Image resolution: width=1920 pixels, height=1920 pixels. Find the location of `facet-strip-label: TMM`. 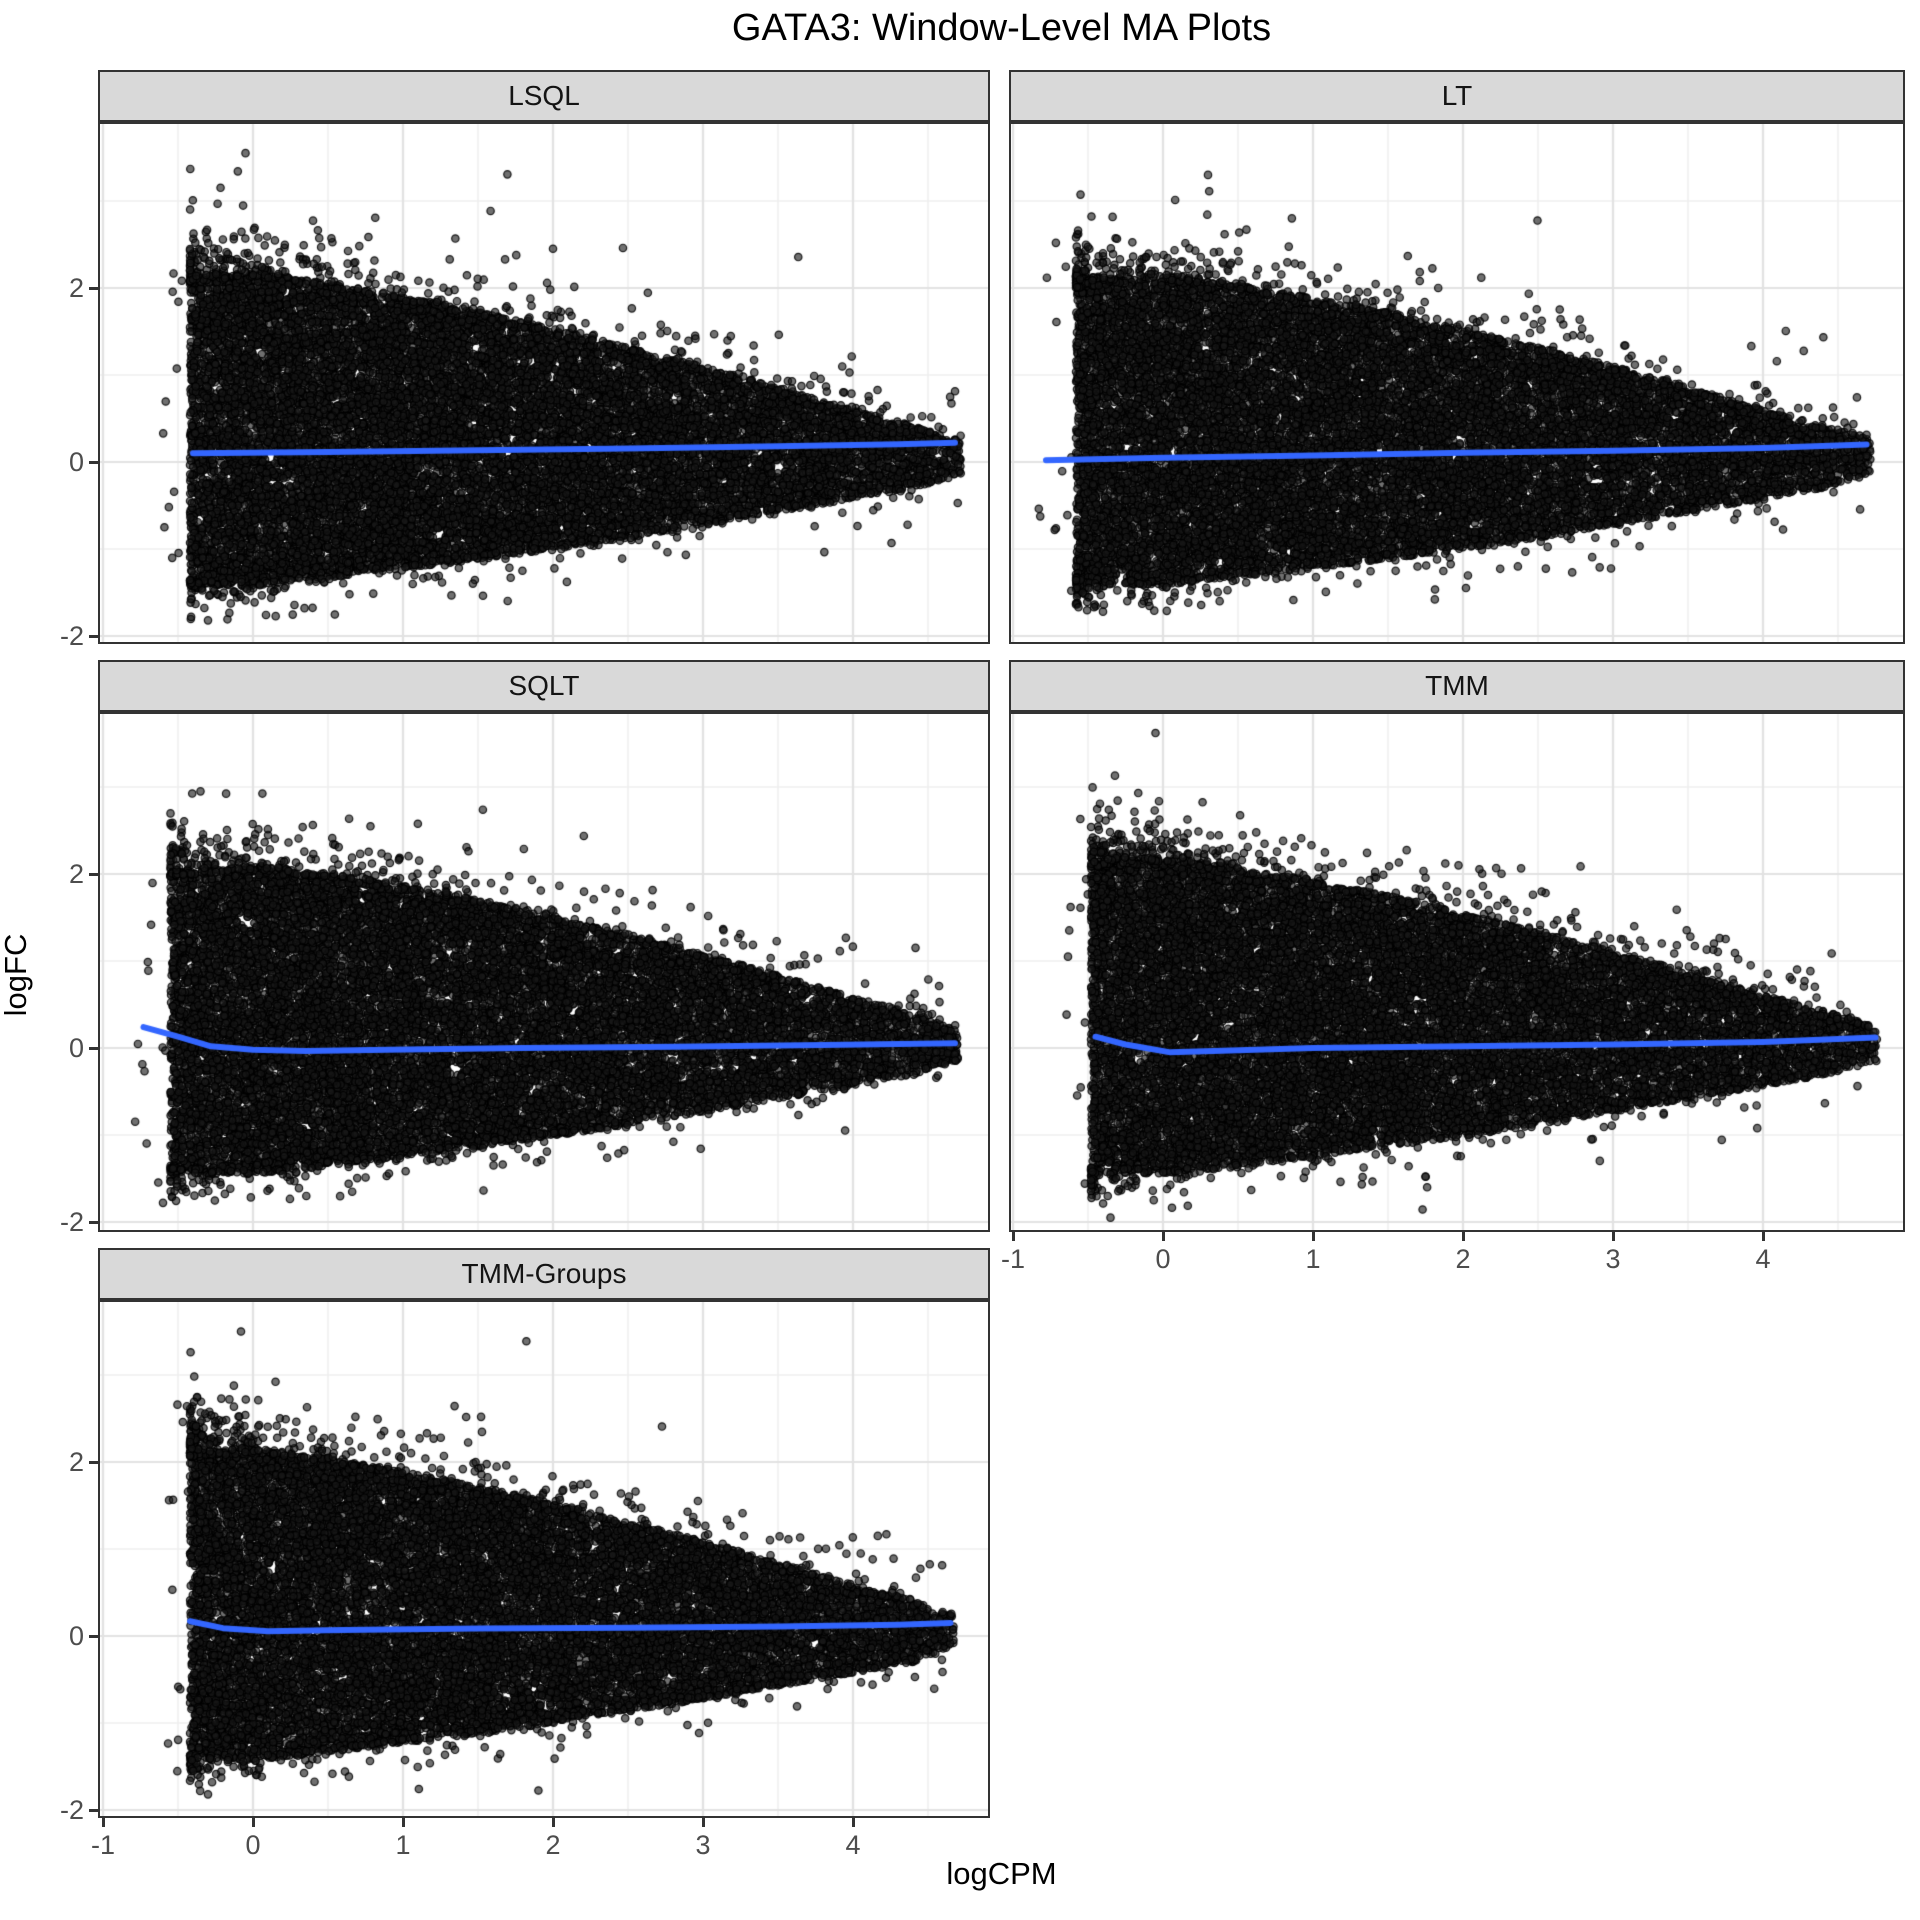

facet-strip-label: TMM is located at coordinates (1457, 685).